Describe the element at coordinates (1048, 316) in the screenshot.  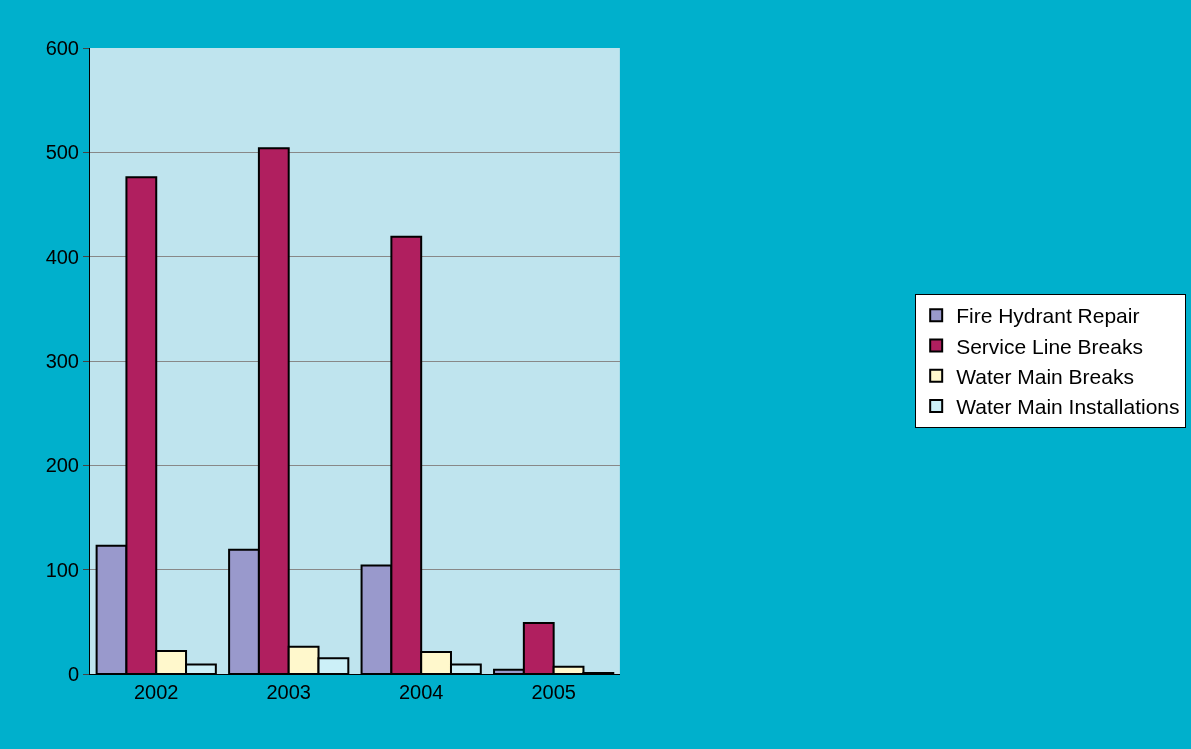
I see `legend-label: Fire Hydrant Repair` at that location.